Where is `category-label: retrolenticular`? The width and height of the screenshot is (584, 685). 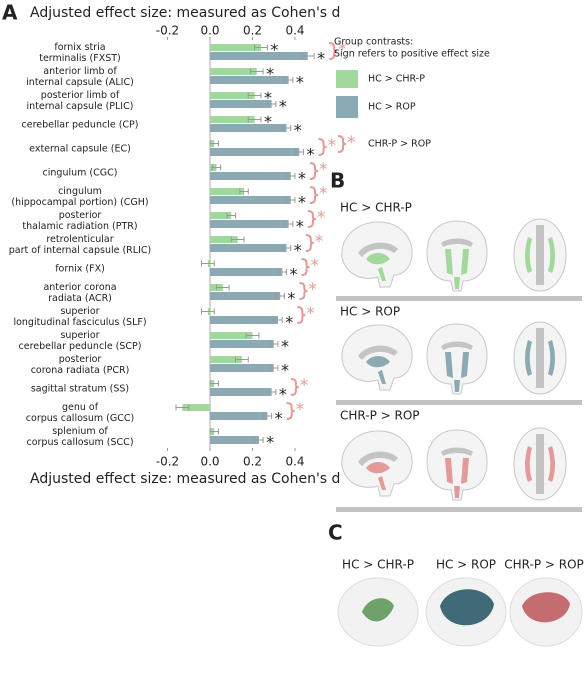 category-label: retrolenticular is located at coordinates (79, 239).